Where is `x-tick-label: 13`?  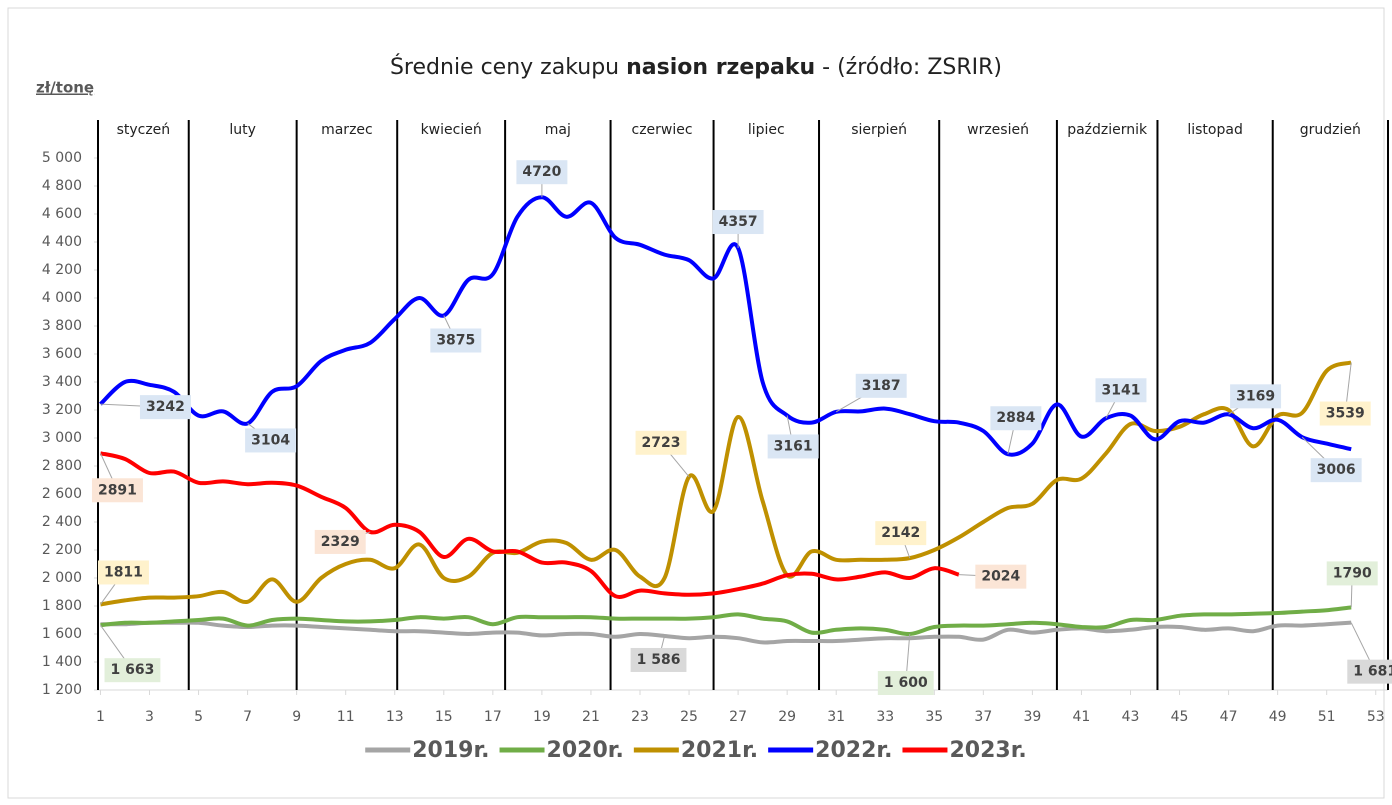
x-tick-label: 13 is located at coordinates (395, 717).